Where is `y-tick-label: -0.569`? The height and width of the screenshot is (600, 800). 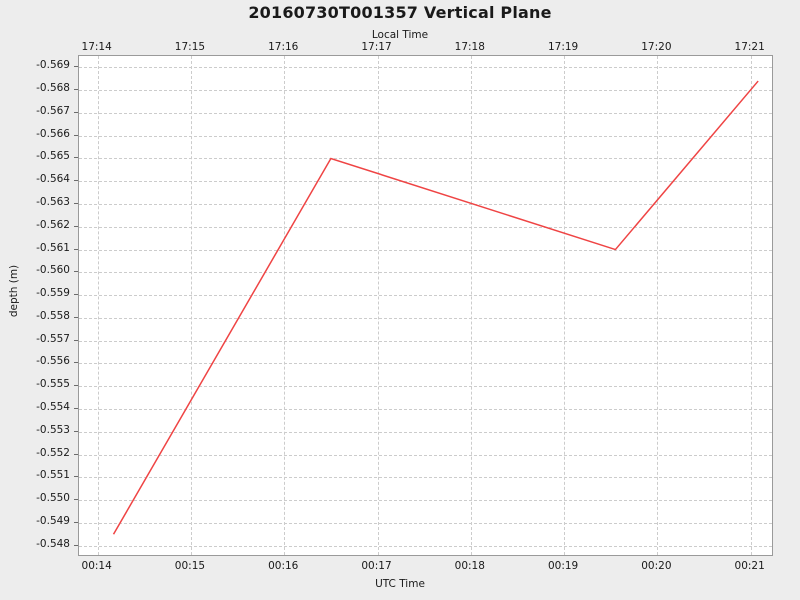
y-tick-label: -0.569 is located at coordinates (53, 65).